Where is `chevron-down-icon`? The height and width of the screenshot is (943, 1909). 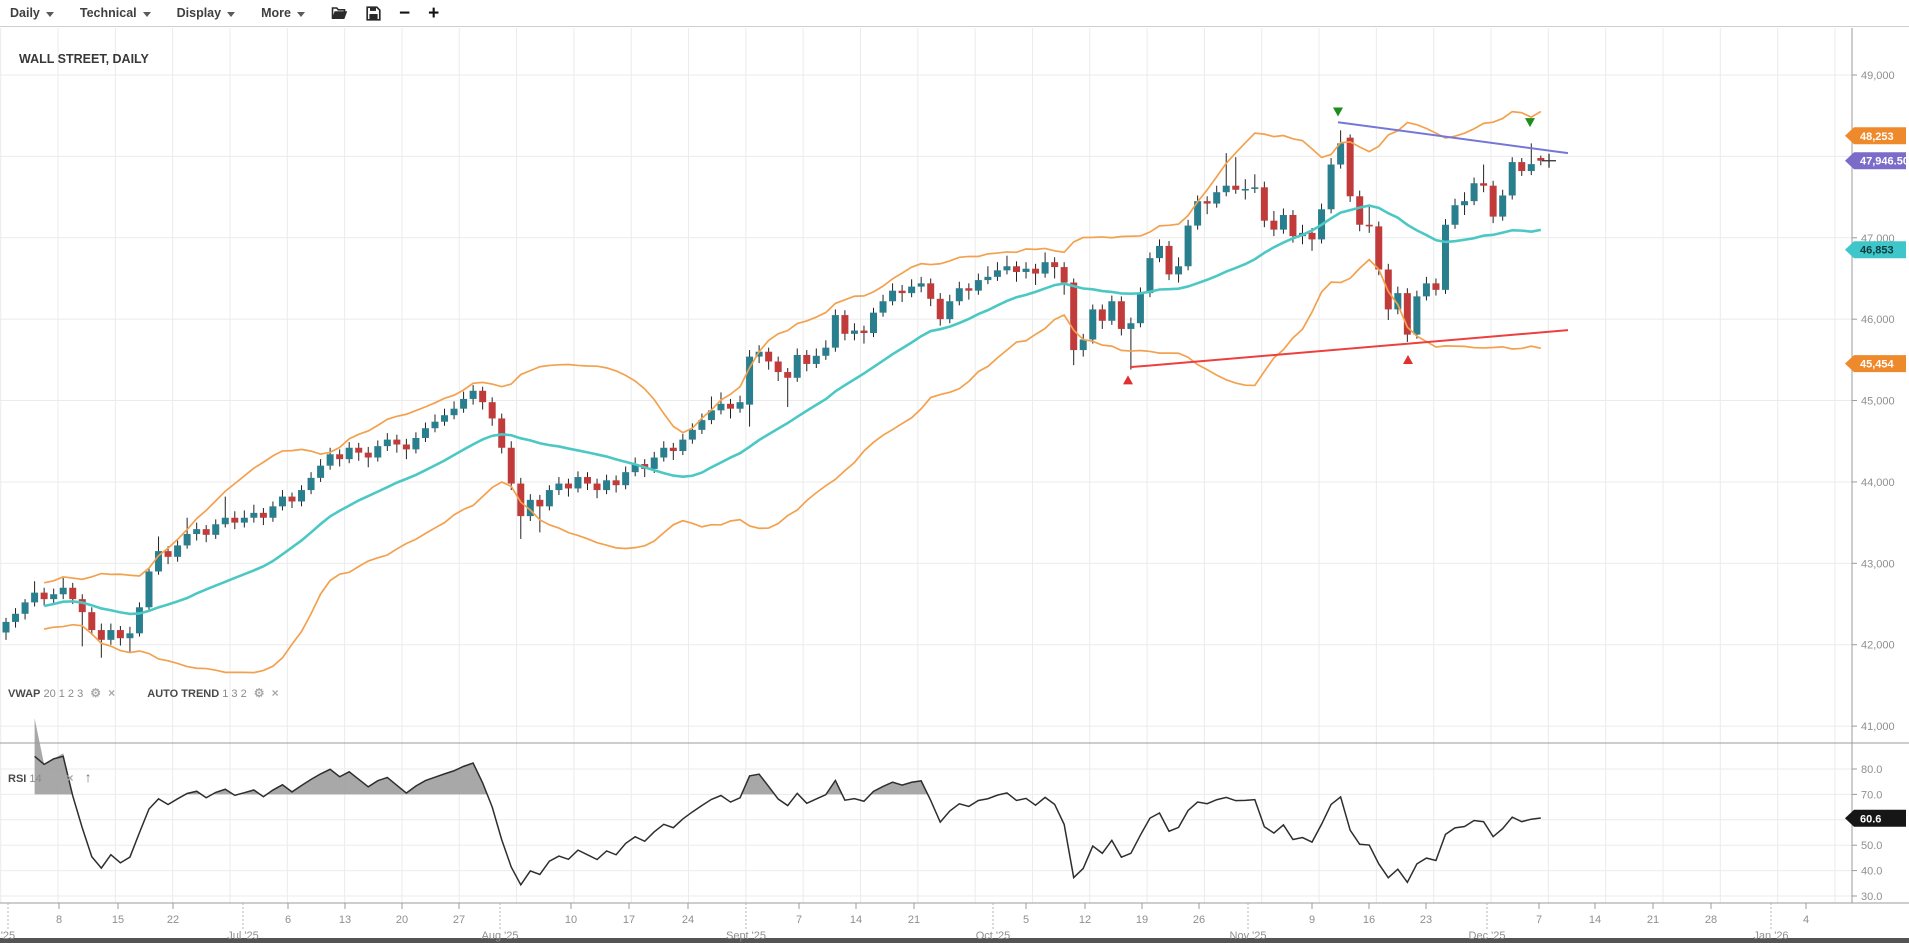
chevron-down-icon is located at coordinates (146, 14).